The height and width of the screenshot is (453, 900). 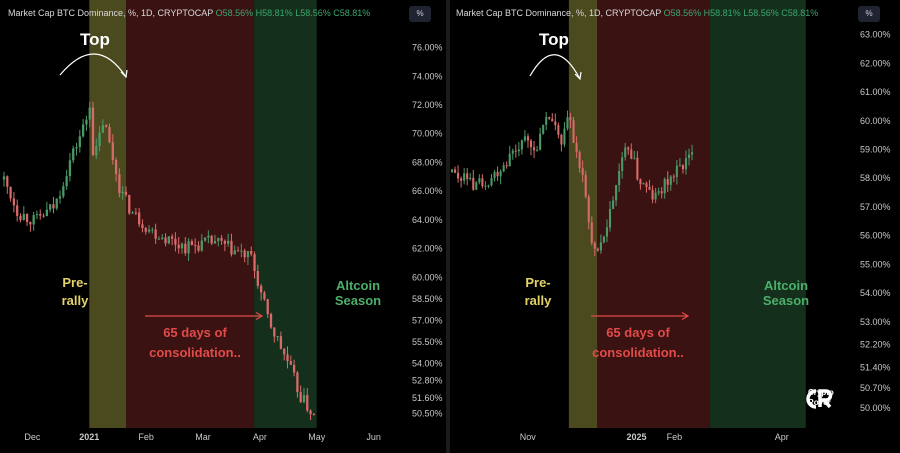 I want to click on annotation-consolidation: 65 days of, so click(x=638, y=332).